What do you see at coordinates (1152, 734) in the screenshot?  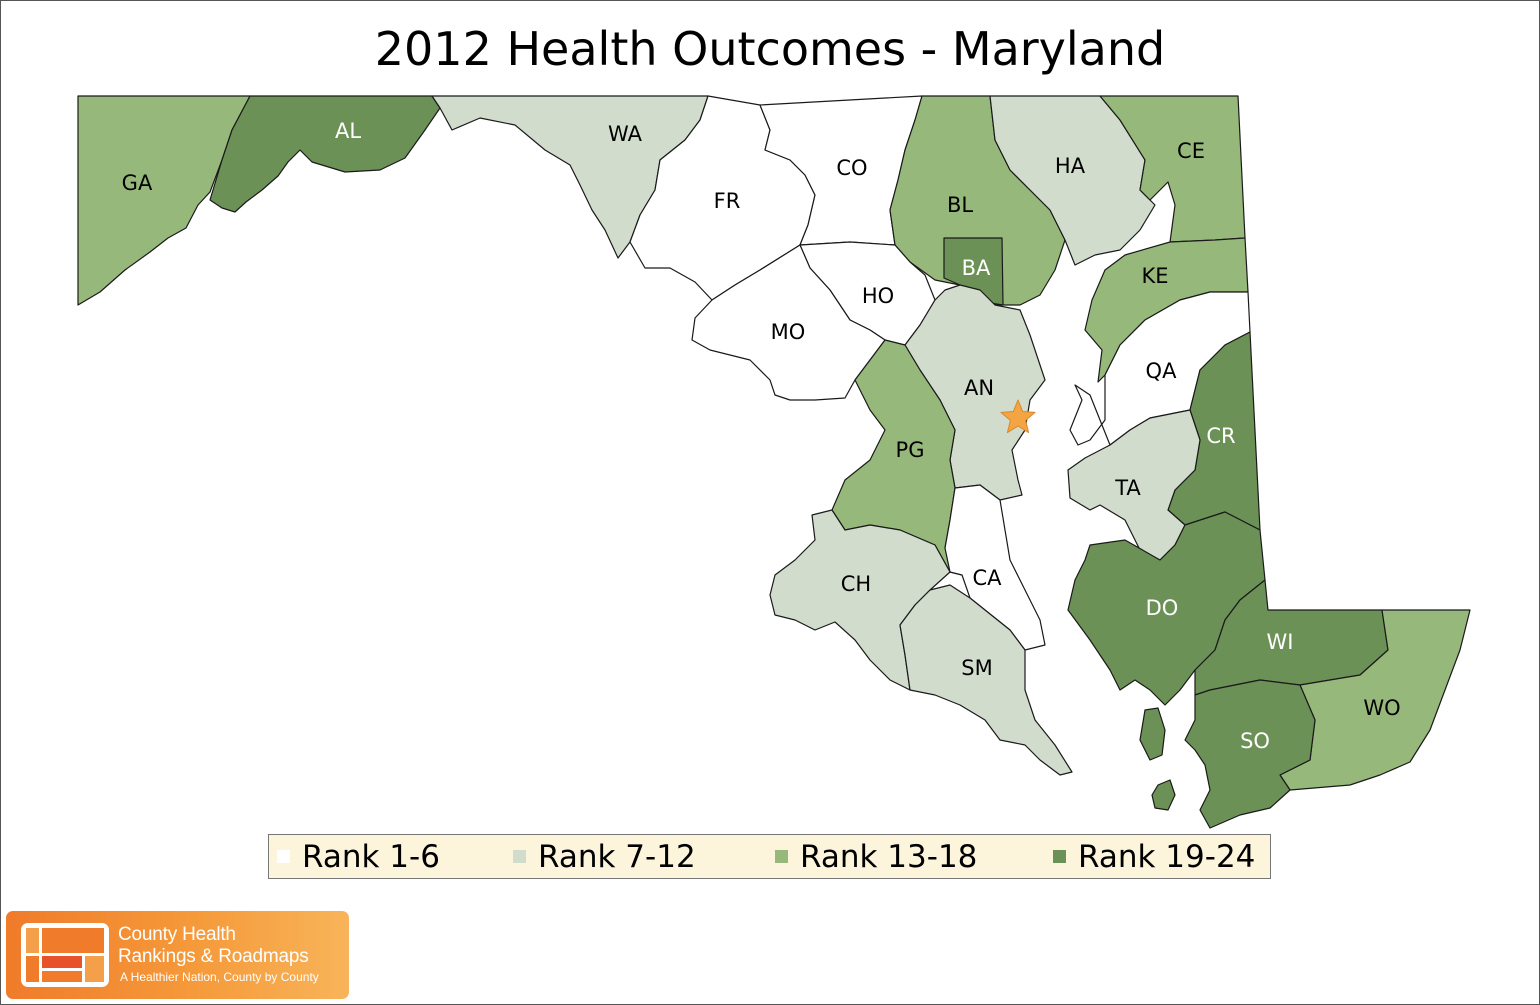 I see `county-DO-island` at bounding box center [1152, 734].